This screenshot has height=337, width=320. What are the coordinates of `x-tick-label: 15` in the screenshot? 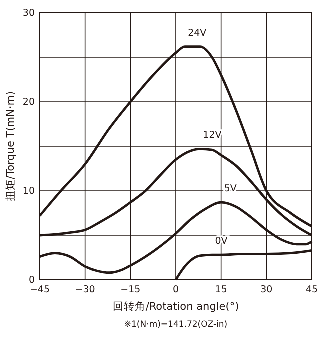 It's located at (221, 290).